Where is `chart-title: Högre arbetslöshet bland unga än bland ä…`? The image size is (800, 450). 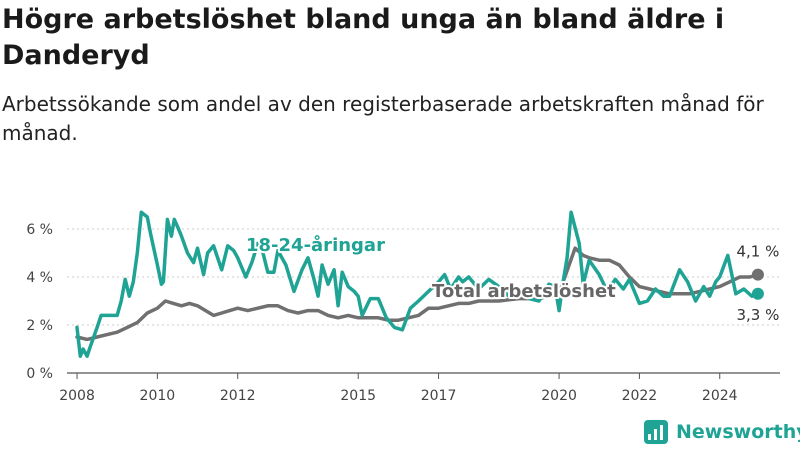 chart-title: Högre arbetslöshet bland unga än bland ä… is located at coordinates (363, 37).